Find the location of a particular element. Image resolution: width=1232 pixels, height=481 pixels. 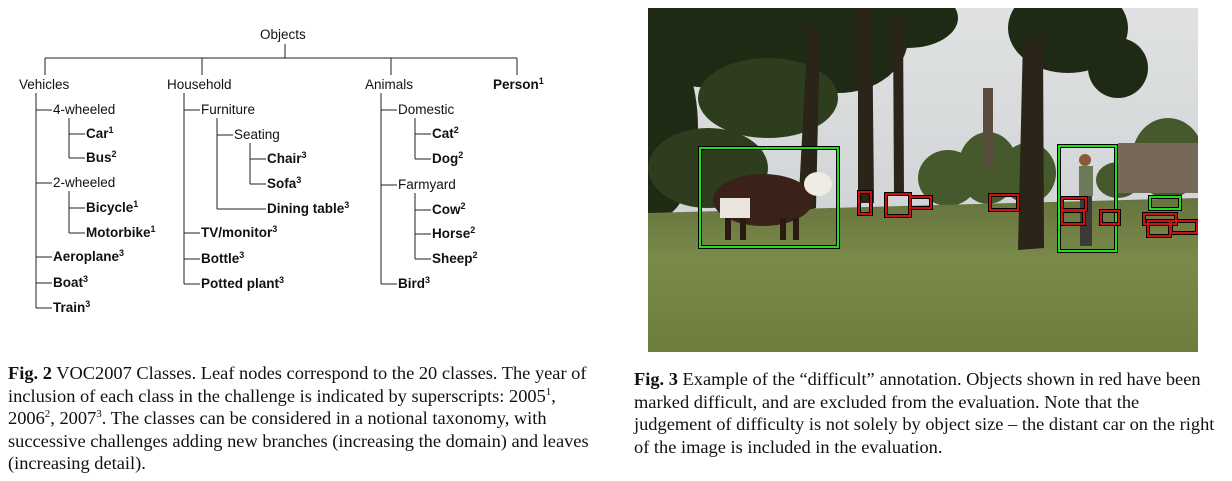

leaf-chair: Chair3 is located at coordinates (287, 159).